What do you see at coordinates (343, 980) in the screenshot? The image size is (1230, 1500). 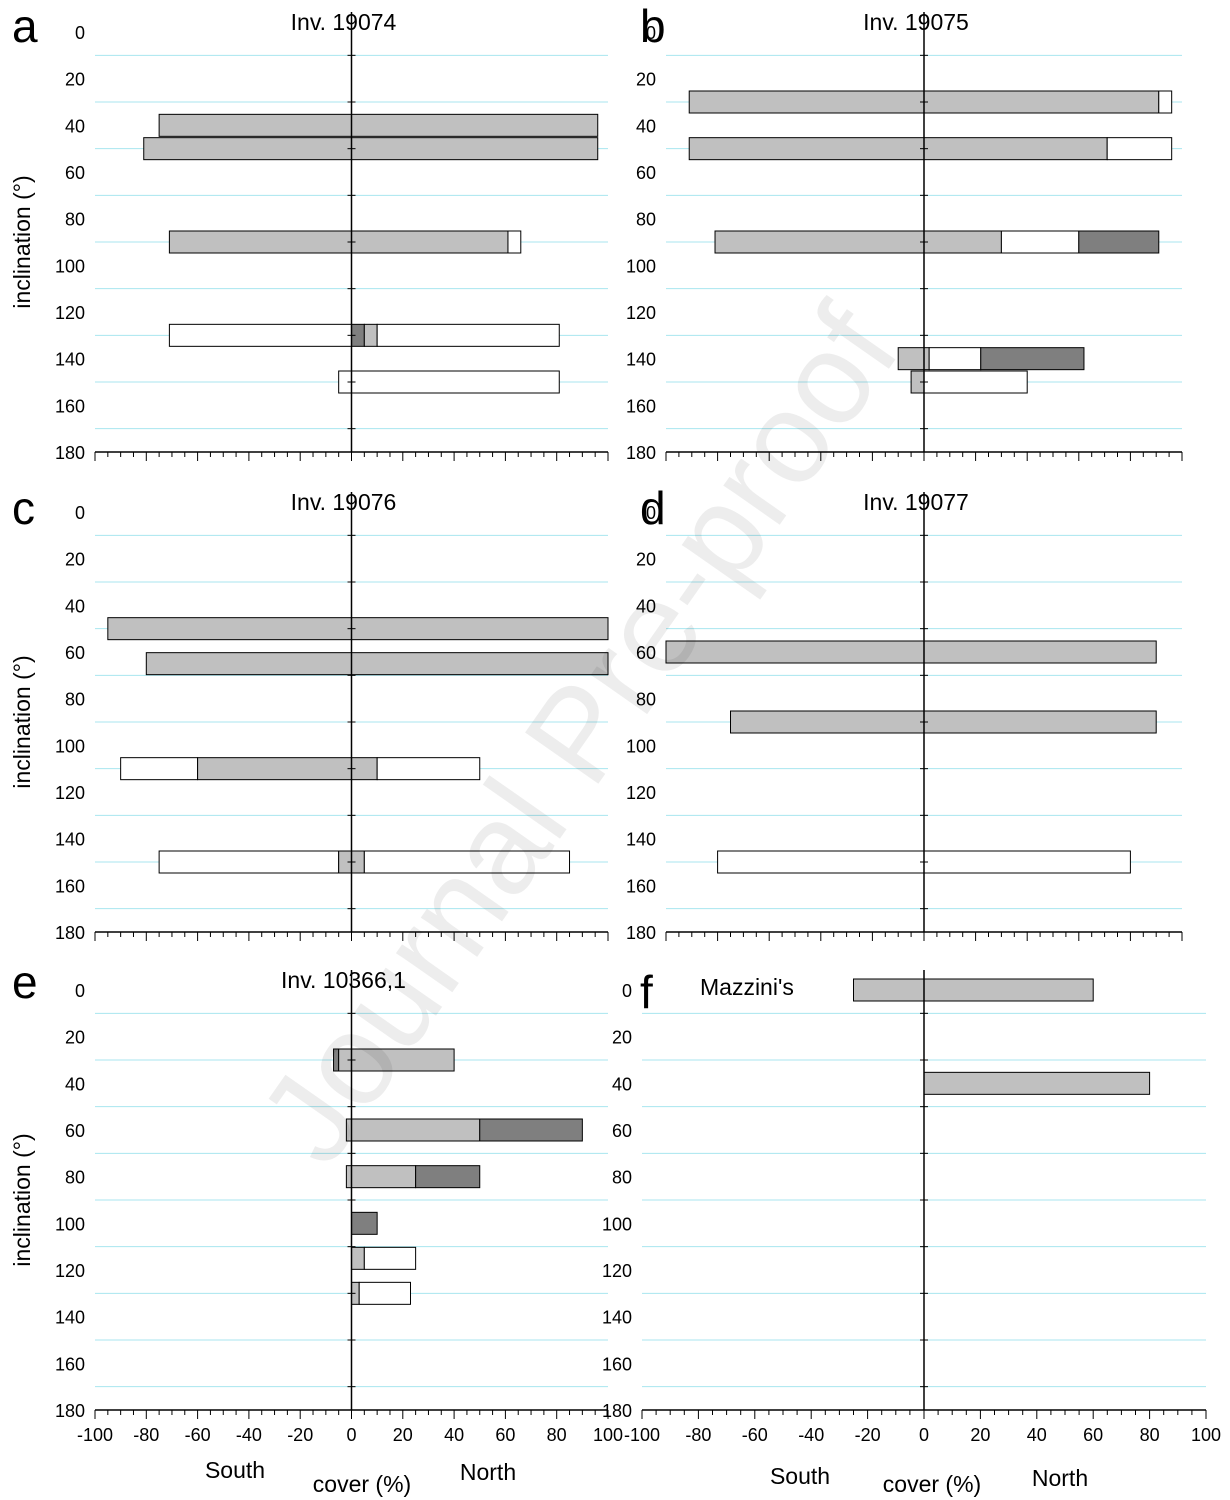 I see `panel-title: Inv. 10366,1` at bounding box center [343, 980].